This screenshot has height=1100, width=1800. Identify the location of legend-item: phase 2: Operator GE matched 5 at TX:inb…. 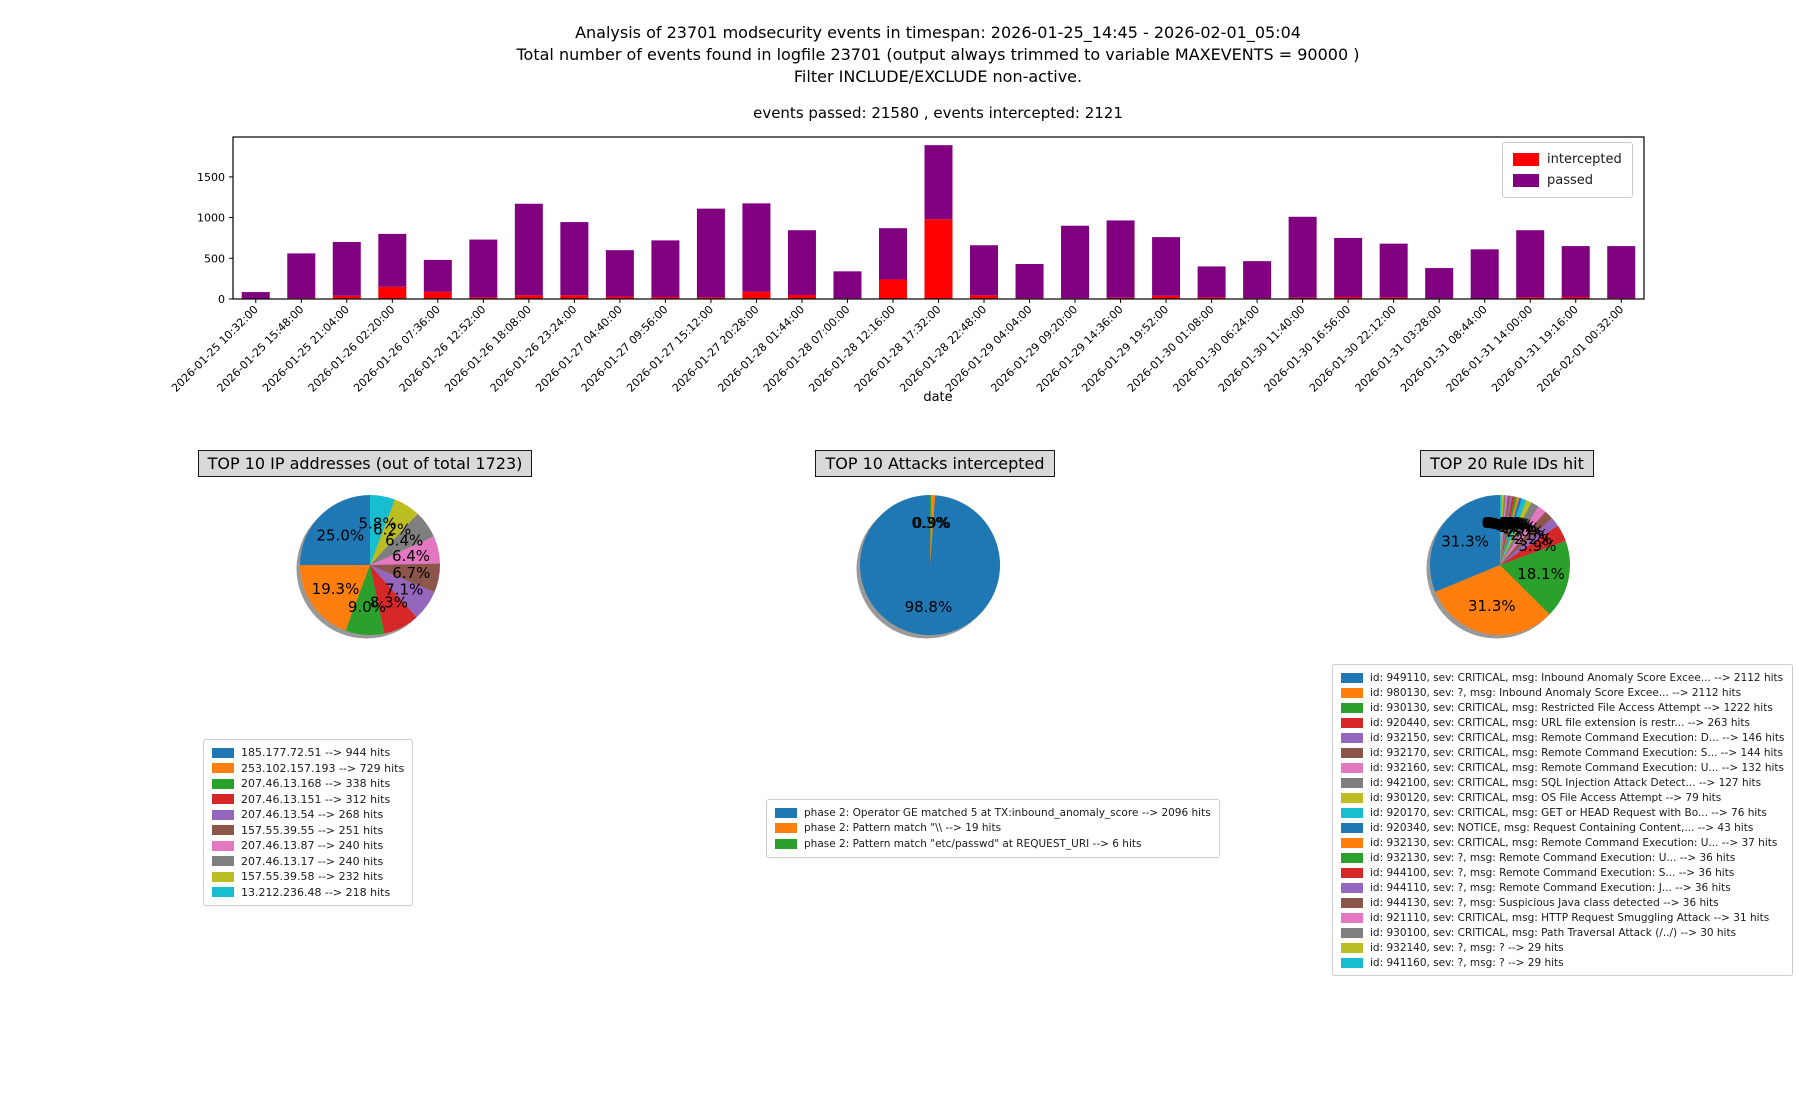
(993, 813).